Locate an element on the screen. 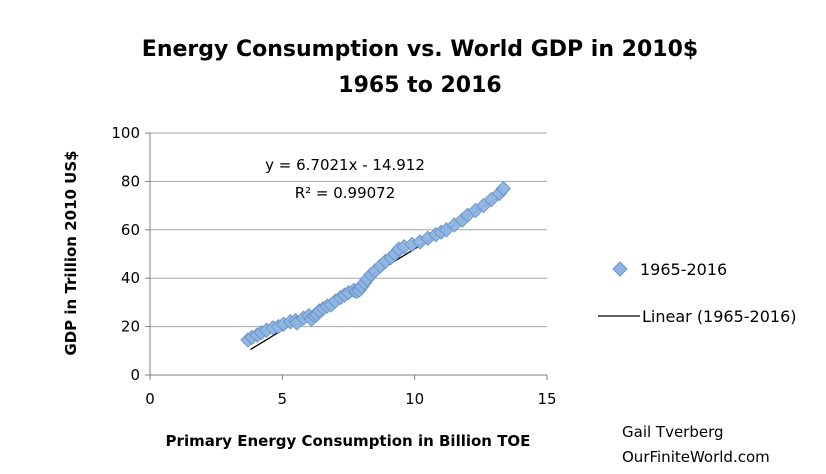 The height and width of the screenshot is (474, 826). legend-marker-diamond is located at coordinates (620, 269).